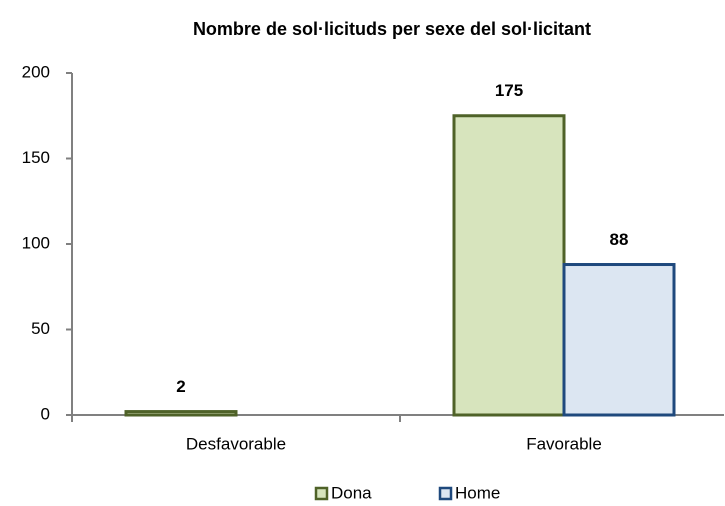 This screenshot has width=725, height=506. What do you see at coordinates (180, 386) in the screenshot?
I see `data-label: 2` at bounding box center [180, 386].